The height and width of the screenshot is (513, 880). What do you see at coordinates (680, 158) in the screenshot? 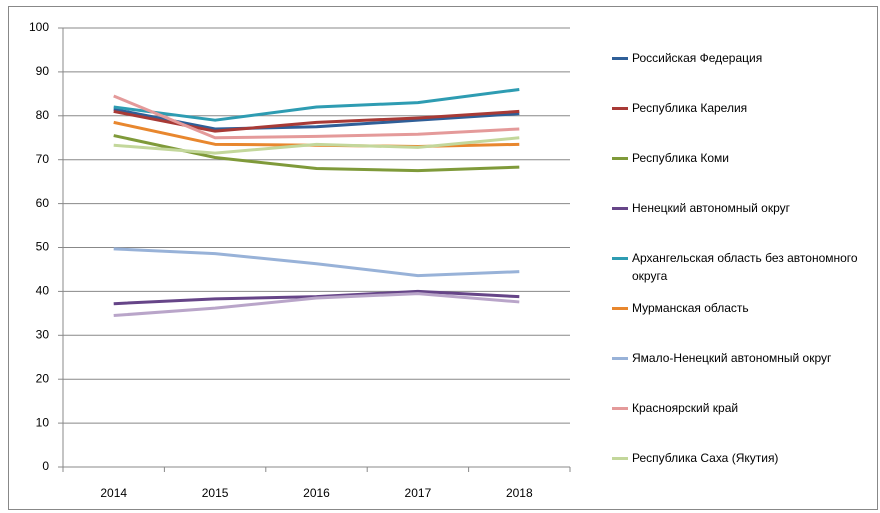
I see `legend-label: Республика Коми` at bounding box center [680, 158].